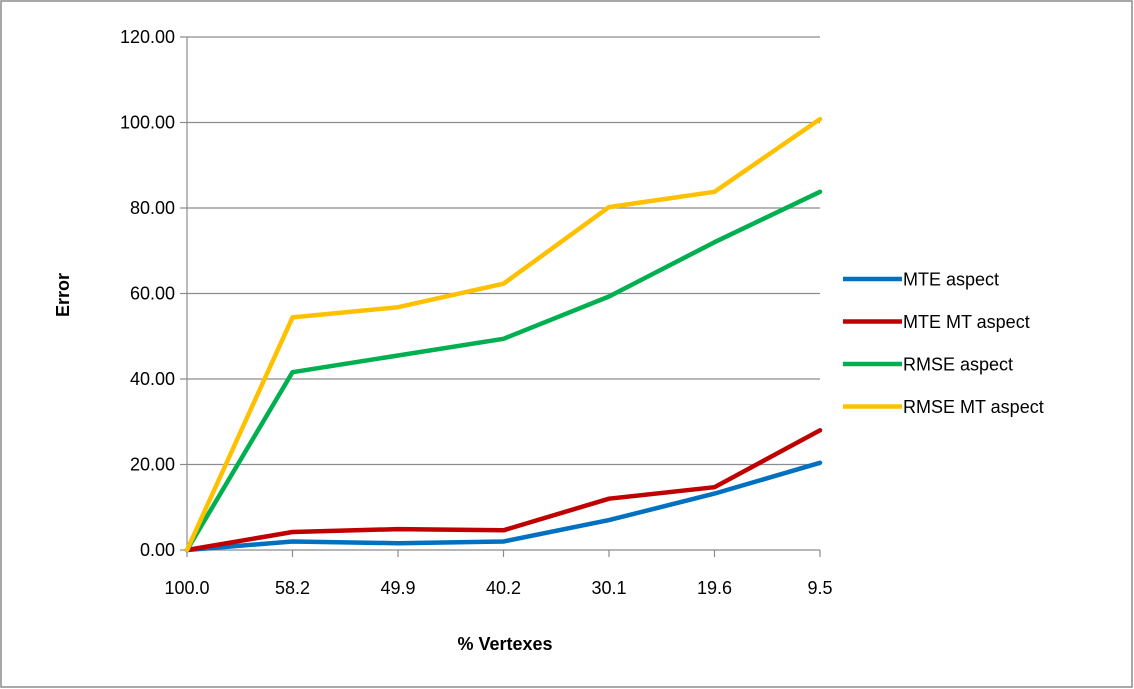  I want to click on x-tick-label: 19.6, so click(714, 588).